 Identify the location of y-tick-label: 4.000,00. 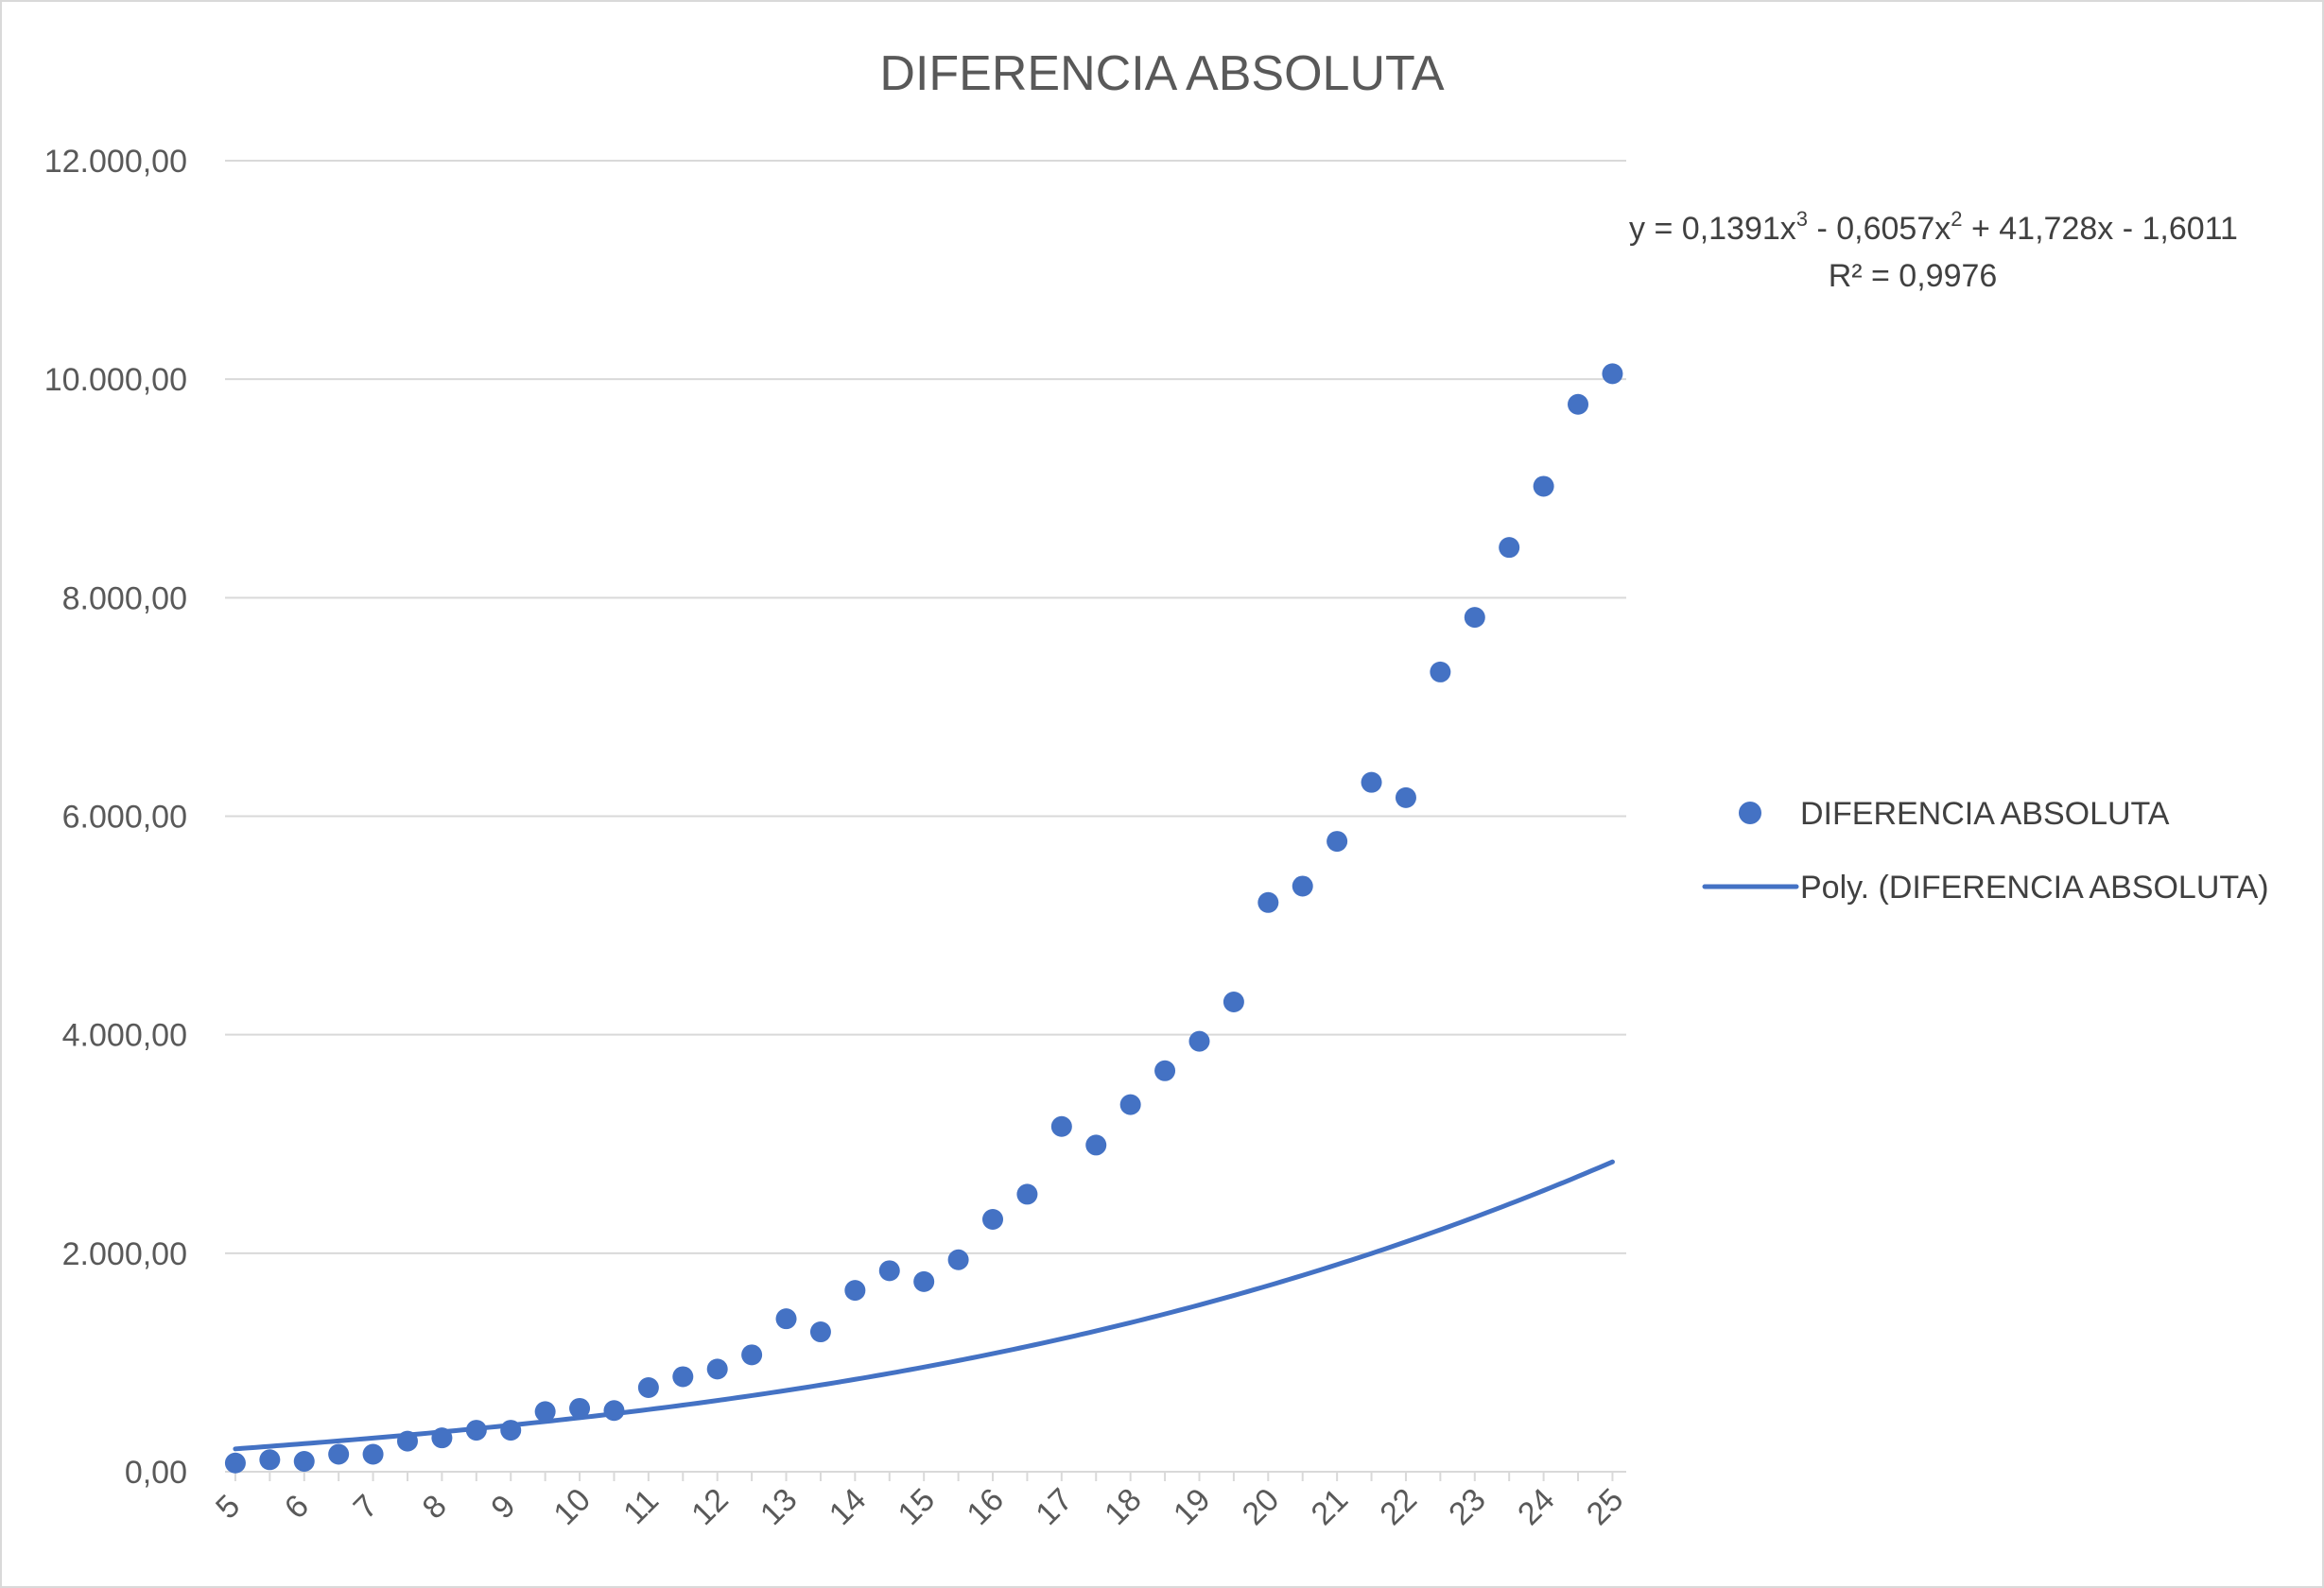
(124, 1036).